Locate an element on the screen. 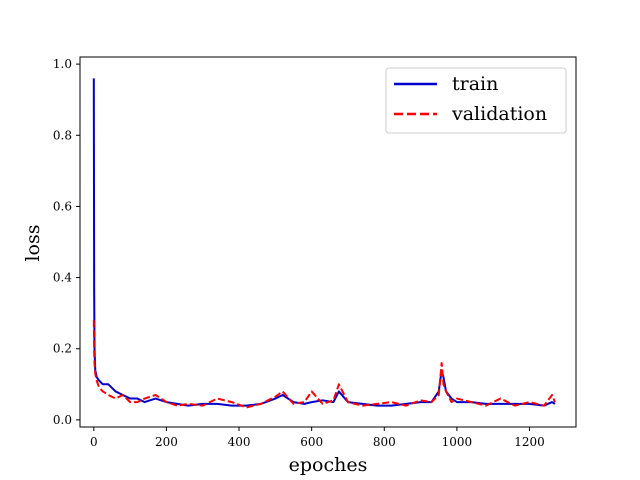  legend-label-validation: validation is located at coordinates (499, 114).